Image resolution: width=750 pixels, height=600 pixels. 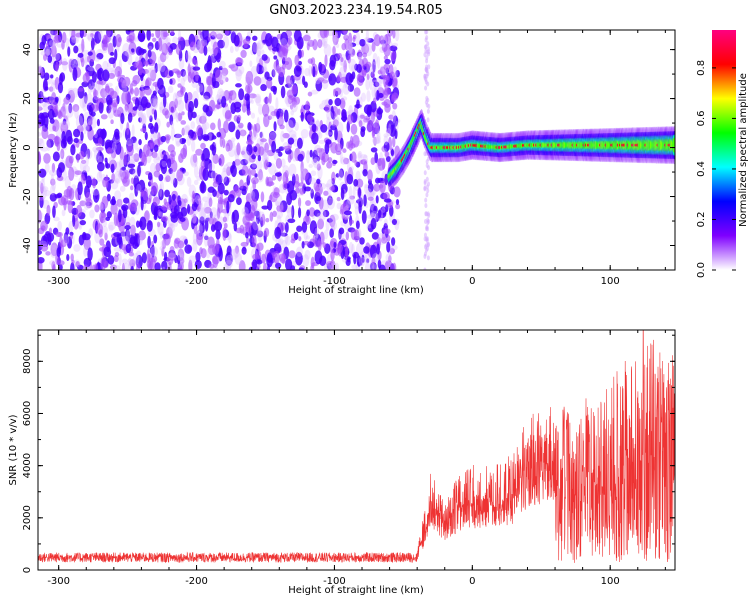 I want to click on colorbar-tick-label: 0.2, so click(x=701, y=220).